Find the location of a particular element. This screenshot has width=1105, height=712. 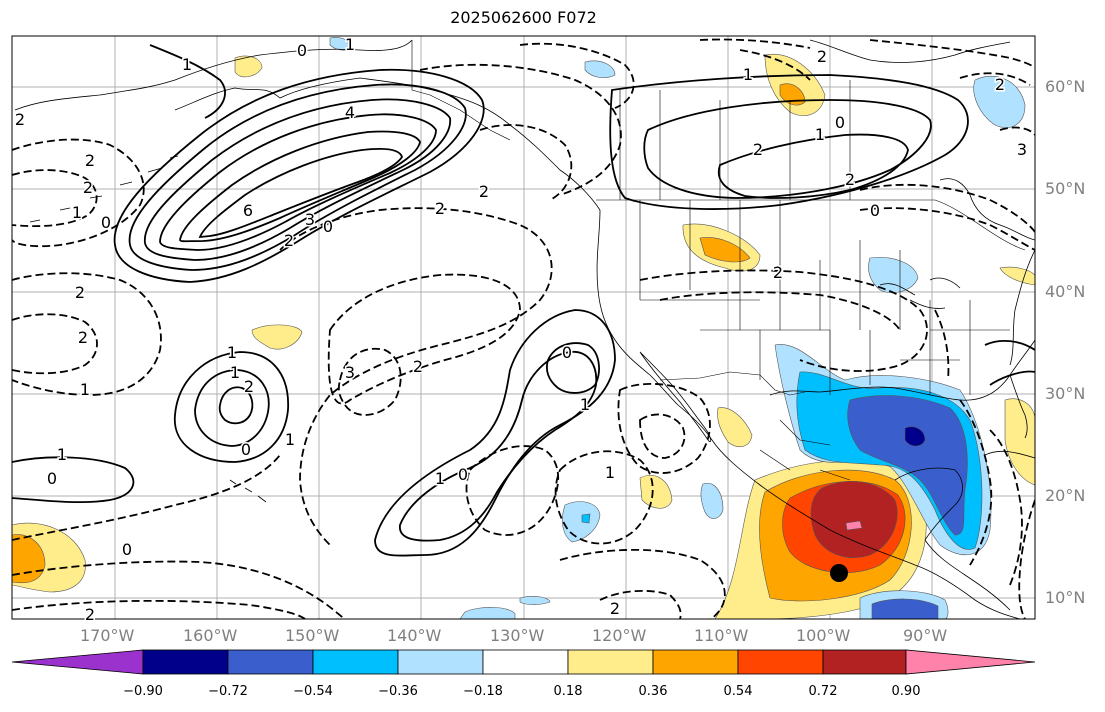

fill-neg1-south1 is located at coordinates (487, 613).